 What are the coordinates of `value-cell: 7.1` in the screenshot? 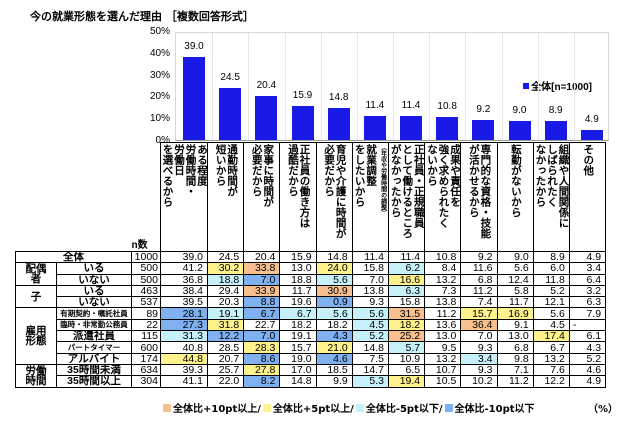 It's located at (515, 370).